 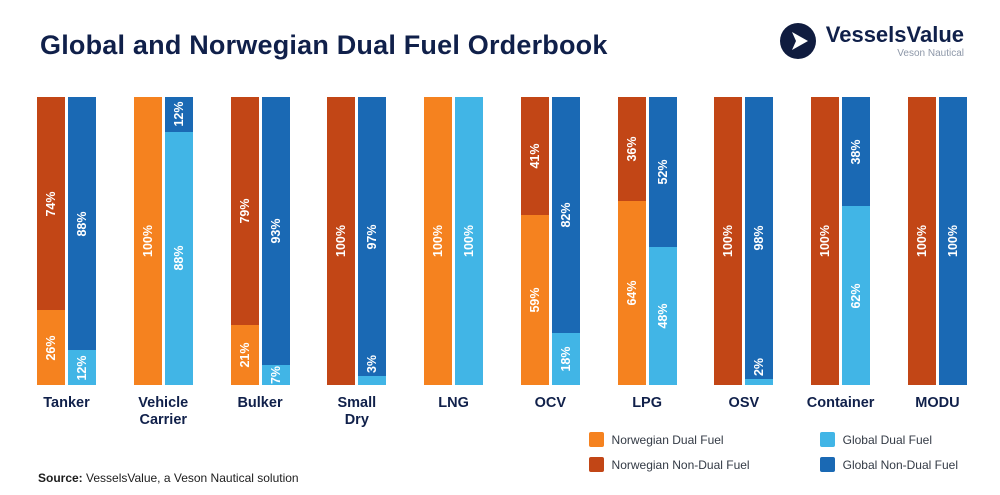 I want to click on bar-segment: 41%, so click(x=534, y=156).